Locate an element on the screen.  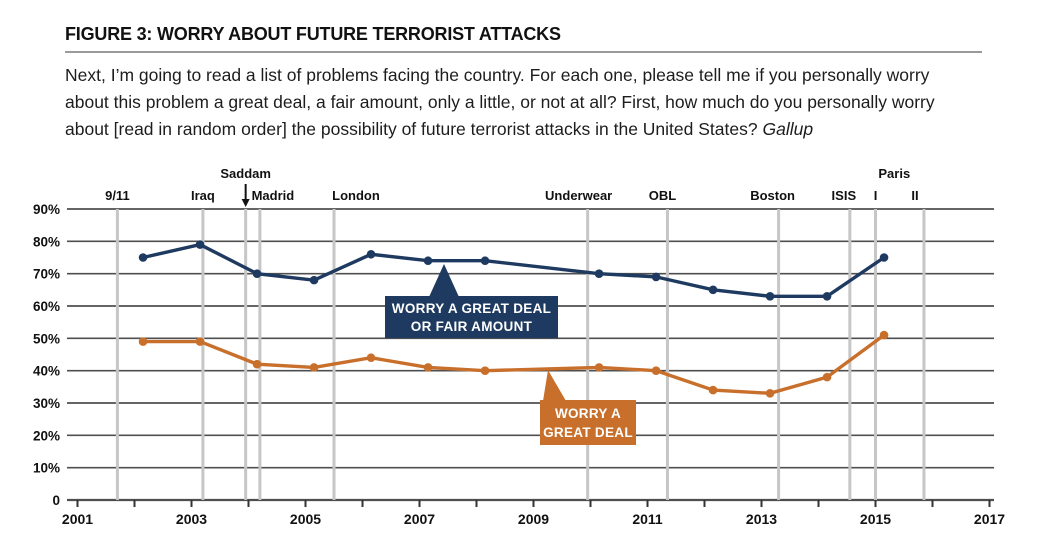
callout-box-worry-a-great-deal is located at coordinates (588, 422).